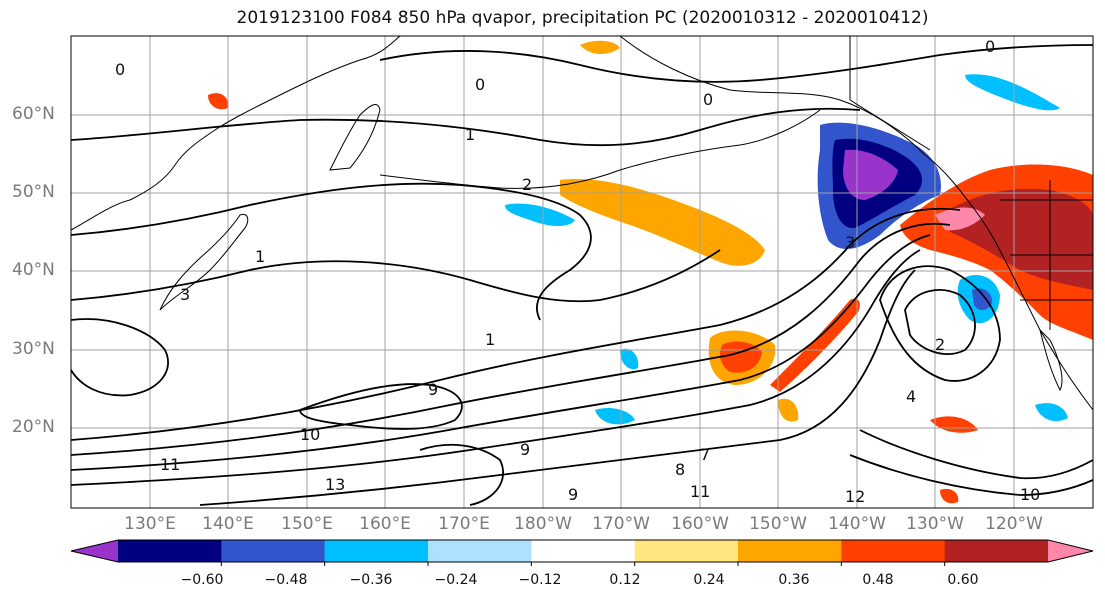  Describe the element at coordinates (335, 484) in the screenshot. I see `contour-label: 13` at that location.